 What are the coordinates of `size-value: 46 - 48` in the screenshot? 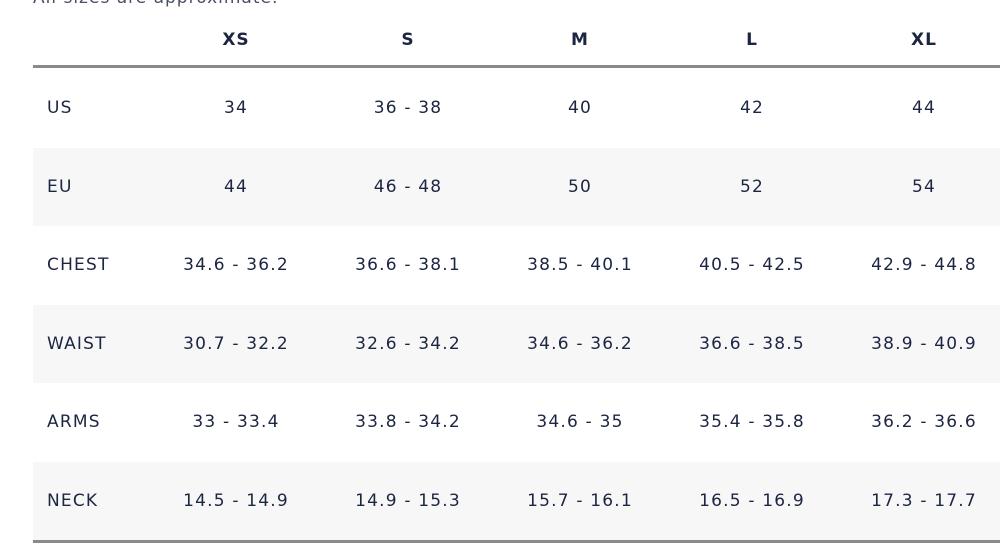 It's located at (408, 186).